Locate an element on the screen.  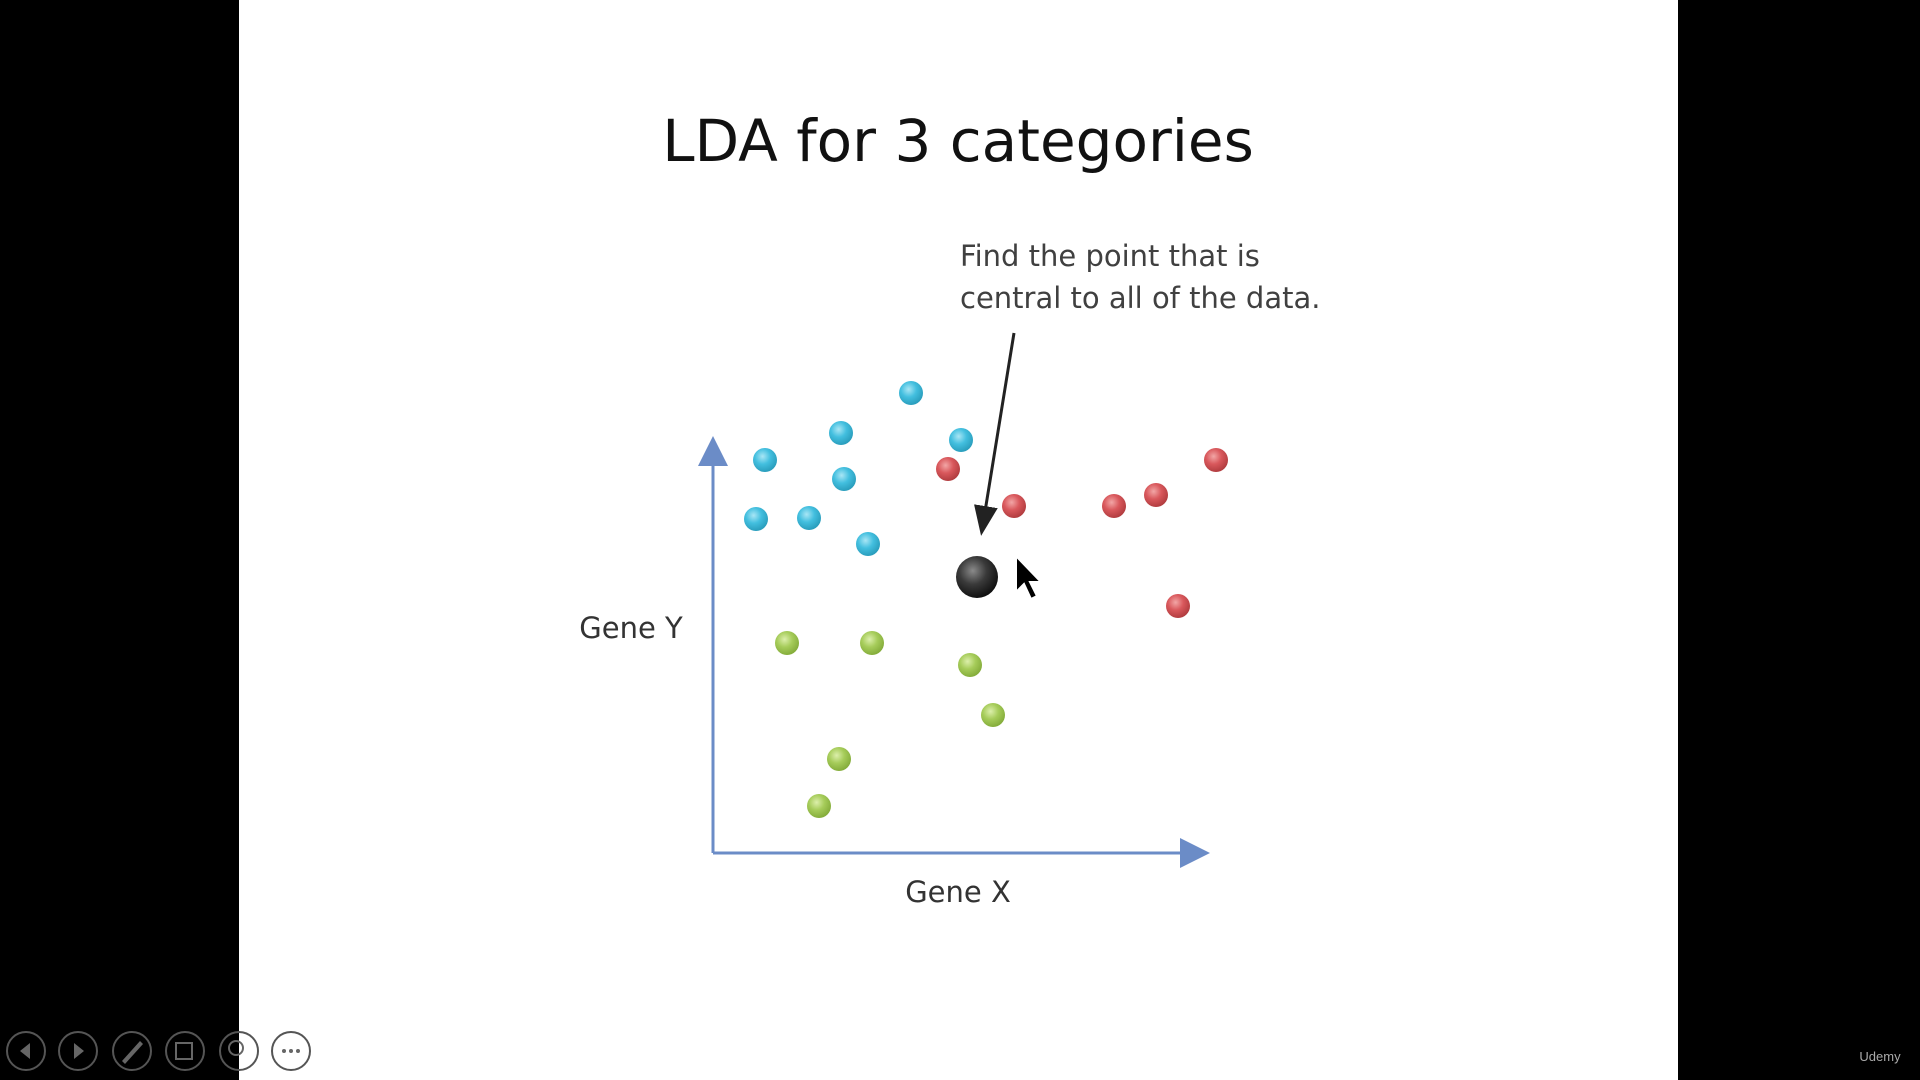
red-points is located at coordinates (1082, 533).